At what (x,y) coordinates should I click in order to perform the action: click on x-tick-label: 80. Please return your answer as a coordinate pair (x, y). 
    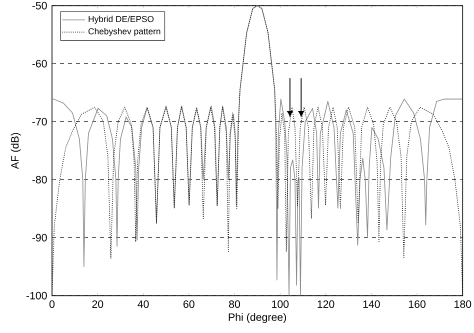
    Looking at the image, I should click on (234, 304).